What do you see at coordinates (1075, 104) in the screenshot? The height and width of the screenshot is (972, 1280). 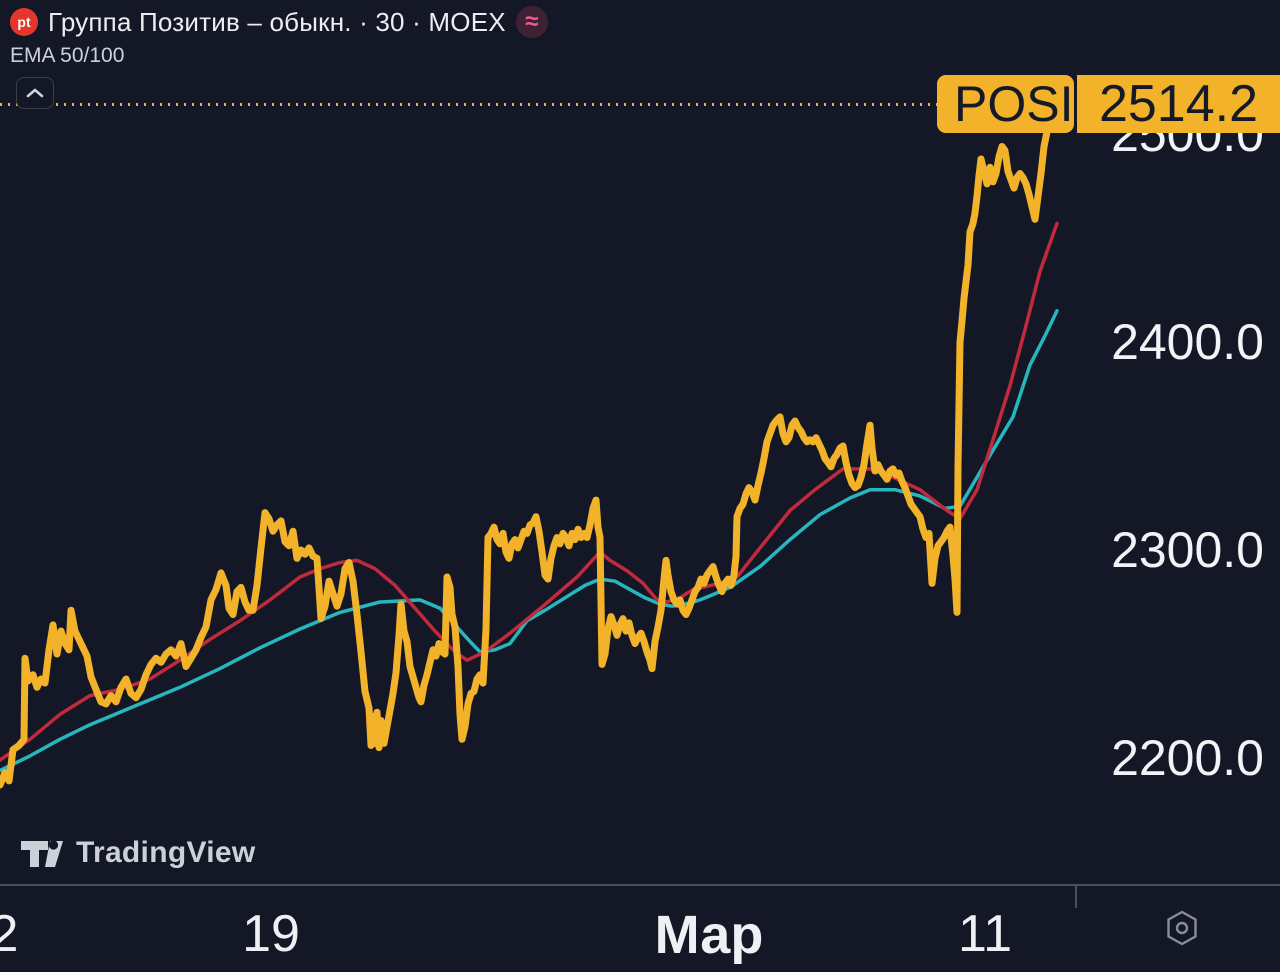 I see `axis-divider` at bounding box center [1075, 104].